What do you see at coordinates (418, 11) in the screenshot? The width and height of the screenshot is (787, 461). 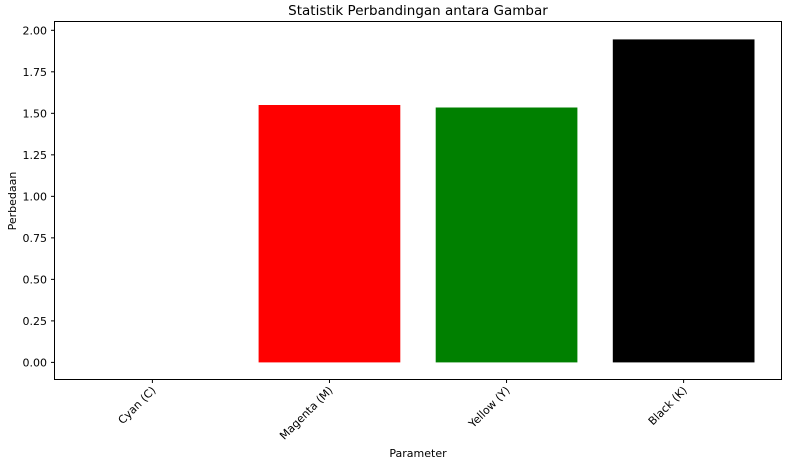 I see `chart-title: Statistik Perbandingan antara Gambar` at bounding box center [418, 11].